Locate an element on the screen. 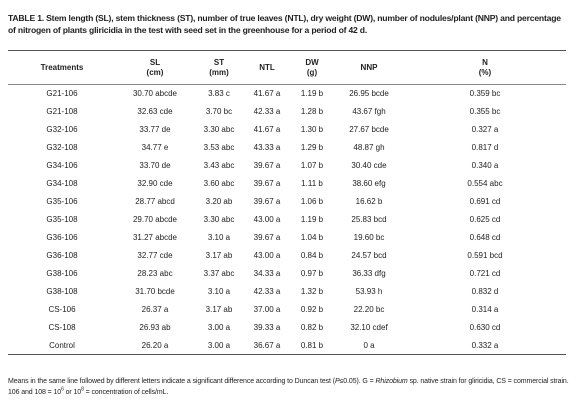 The width and height of the screenshot is (580, 410). table-cell: 3.70 bc is located at coordinates (219, 111).